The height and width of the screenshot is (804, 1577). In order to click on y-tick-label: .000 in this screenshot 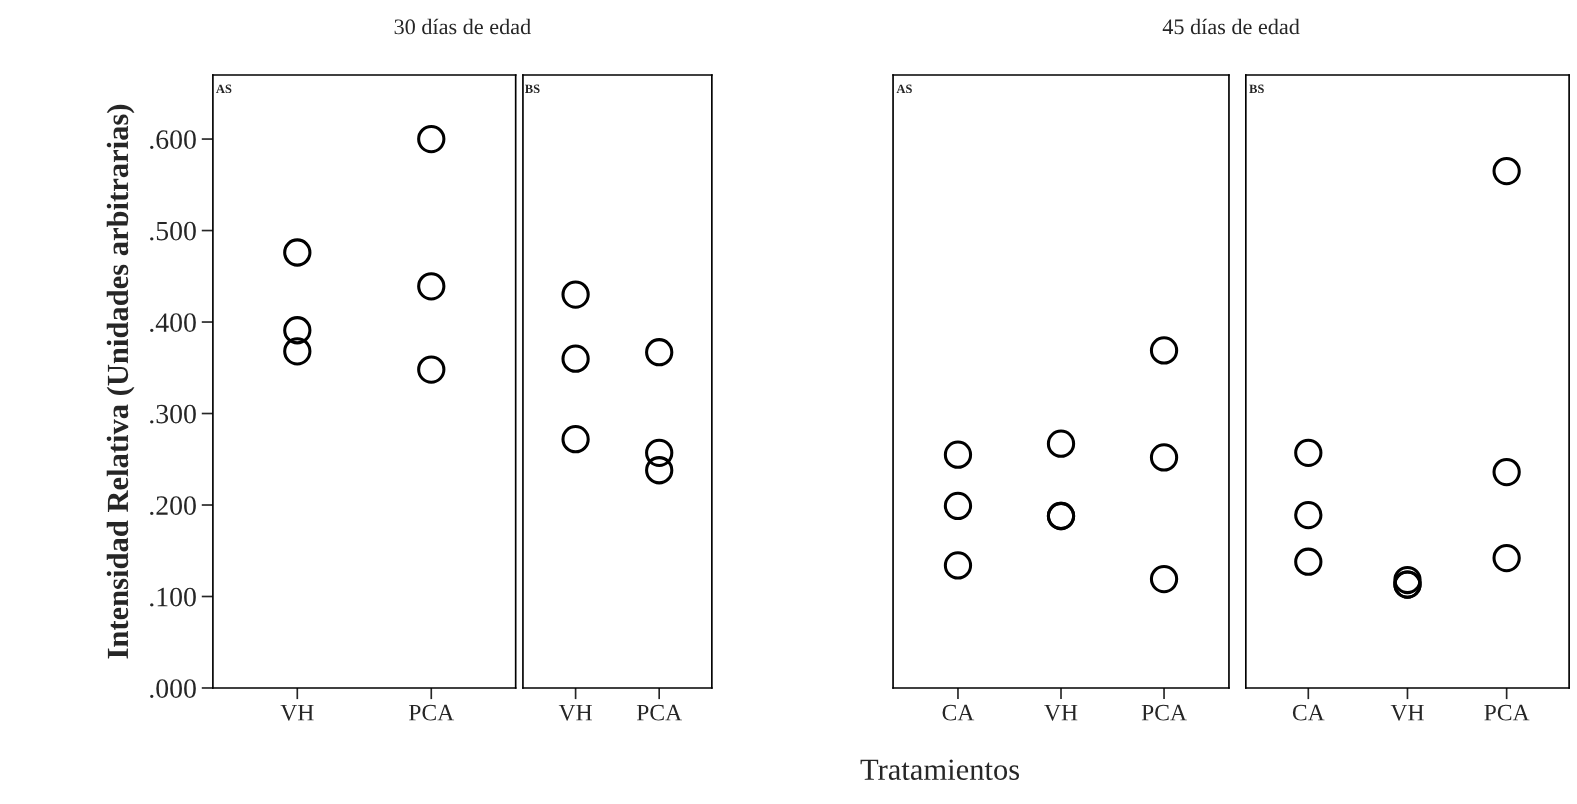, I will do `click(173, 689)`.